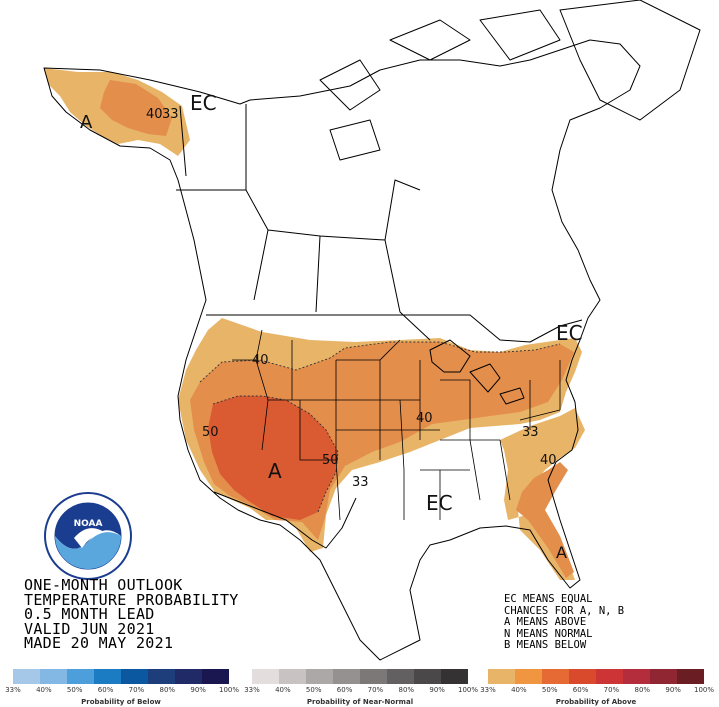 The width and height of the screenshot is (719, 707). I want to click on label-ec-alaska: EC, so click(203, 103).